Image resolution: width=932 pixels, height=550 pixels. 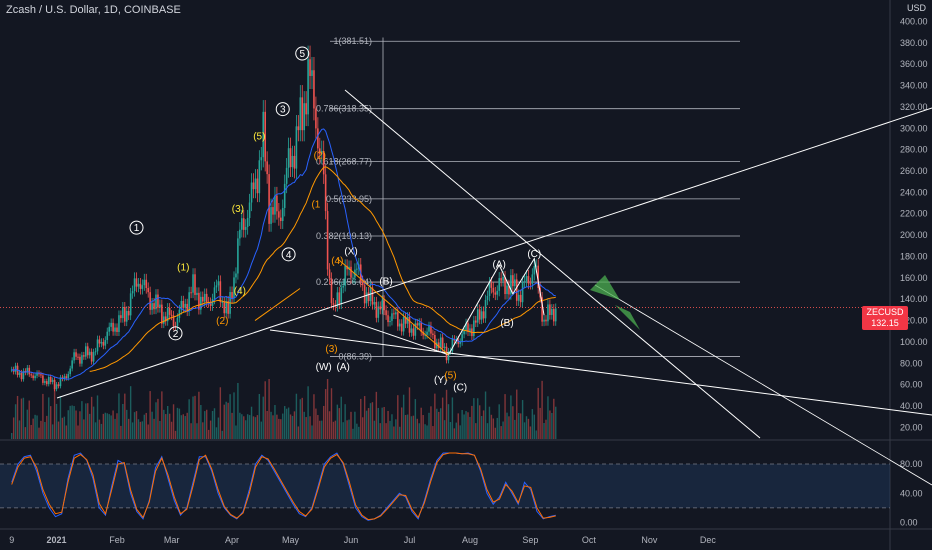 I want to click on wave-label: (X), so click(x=350, y=252).